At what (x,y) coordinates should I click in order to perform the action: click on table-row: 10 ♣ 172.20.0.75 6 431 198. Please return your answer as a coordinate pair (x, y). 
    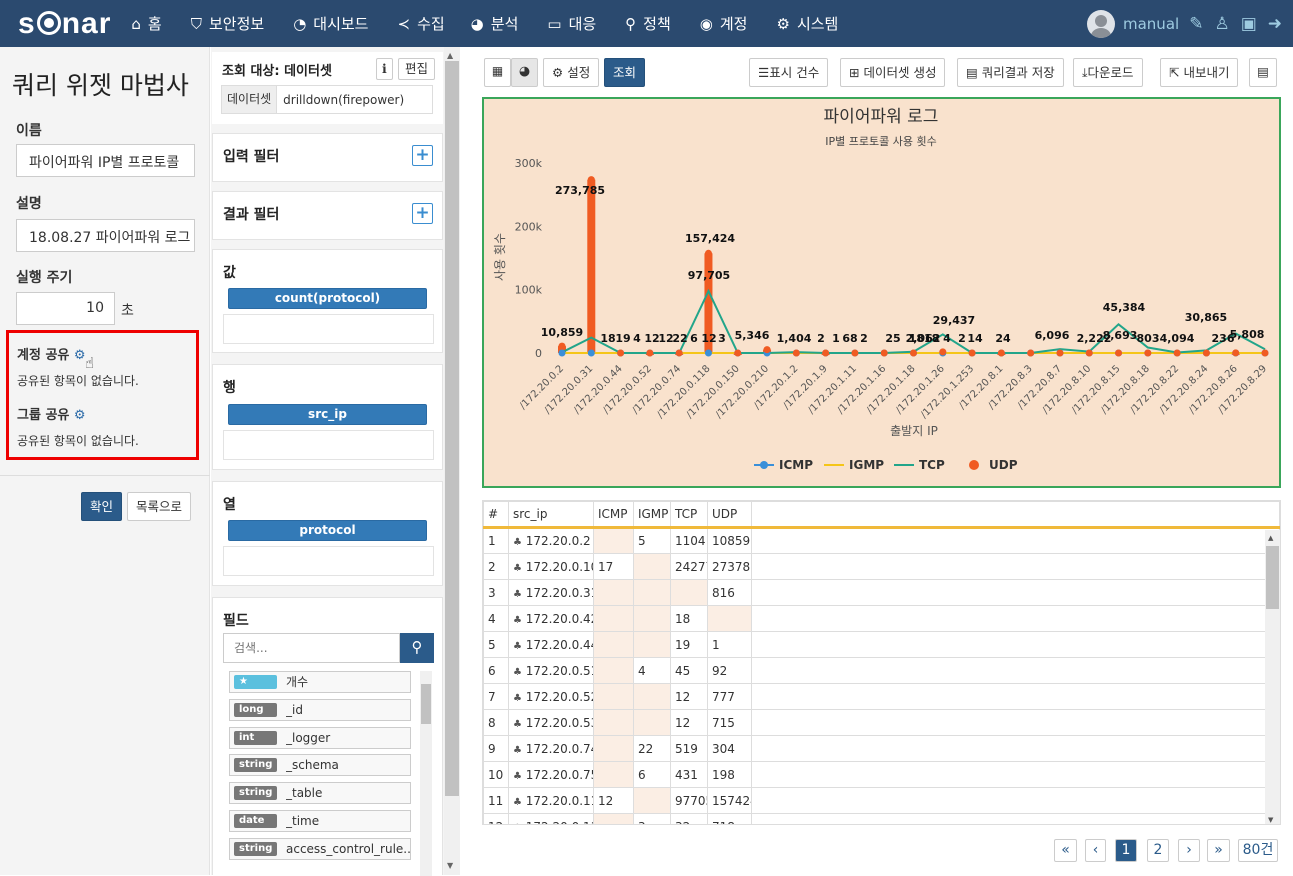
    Looking at the image, I should click on (881, 774).